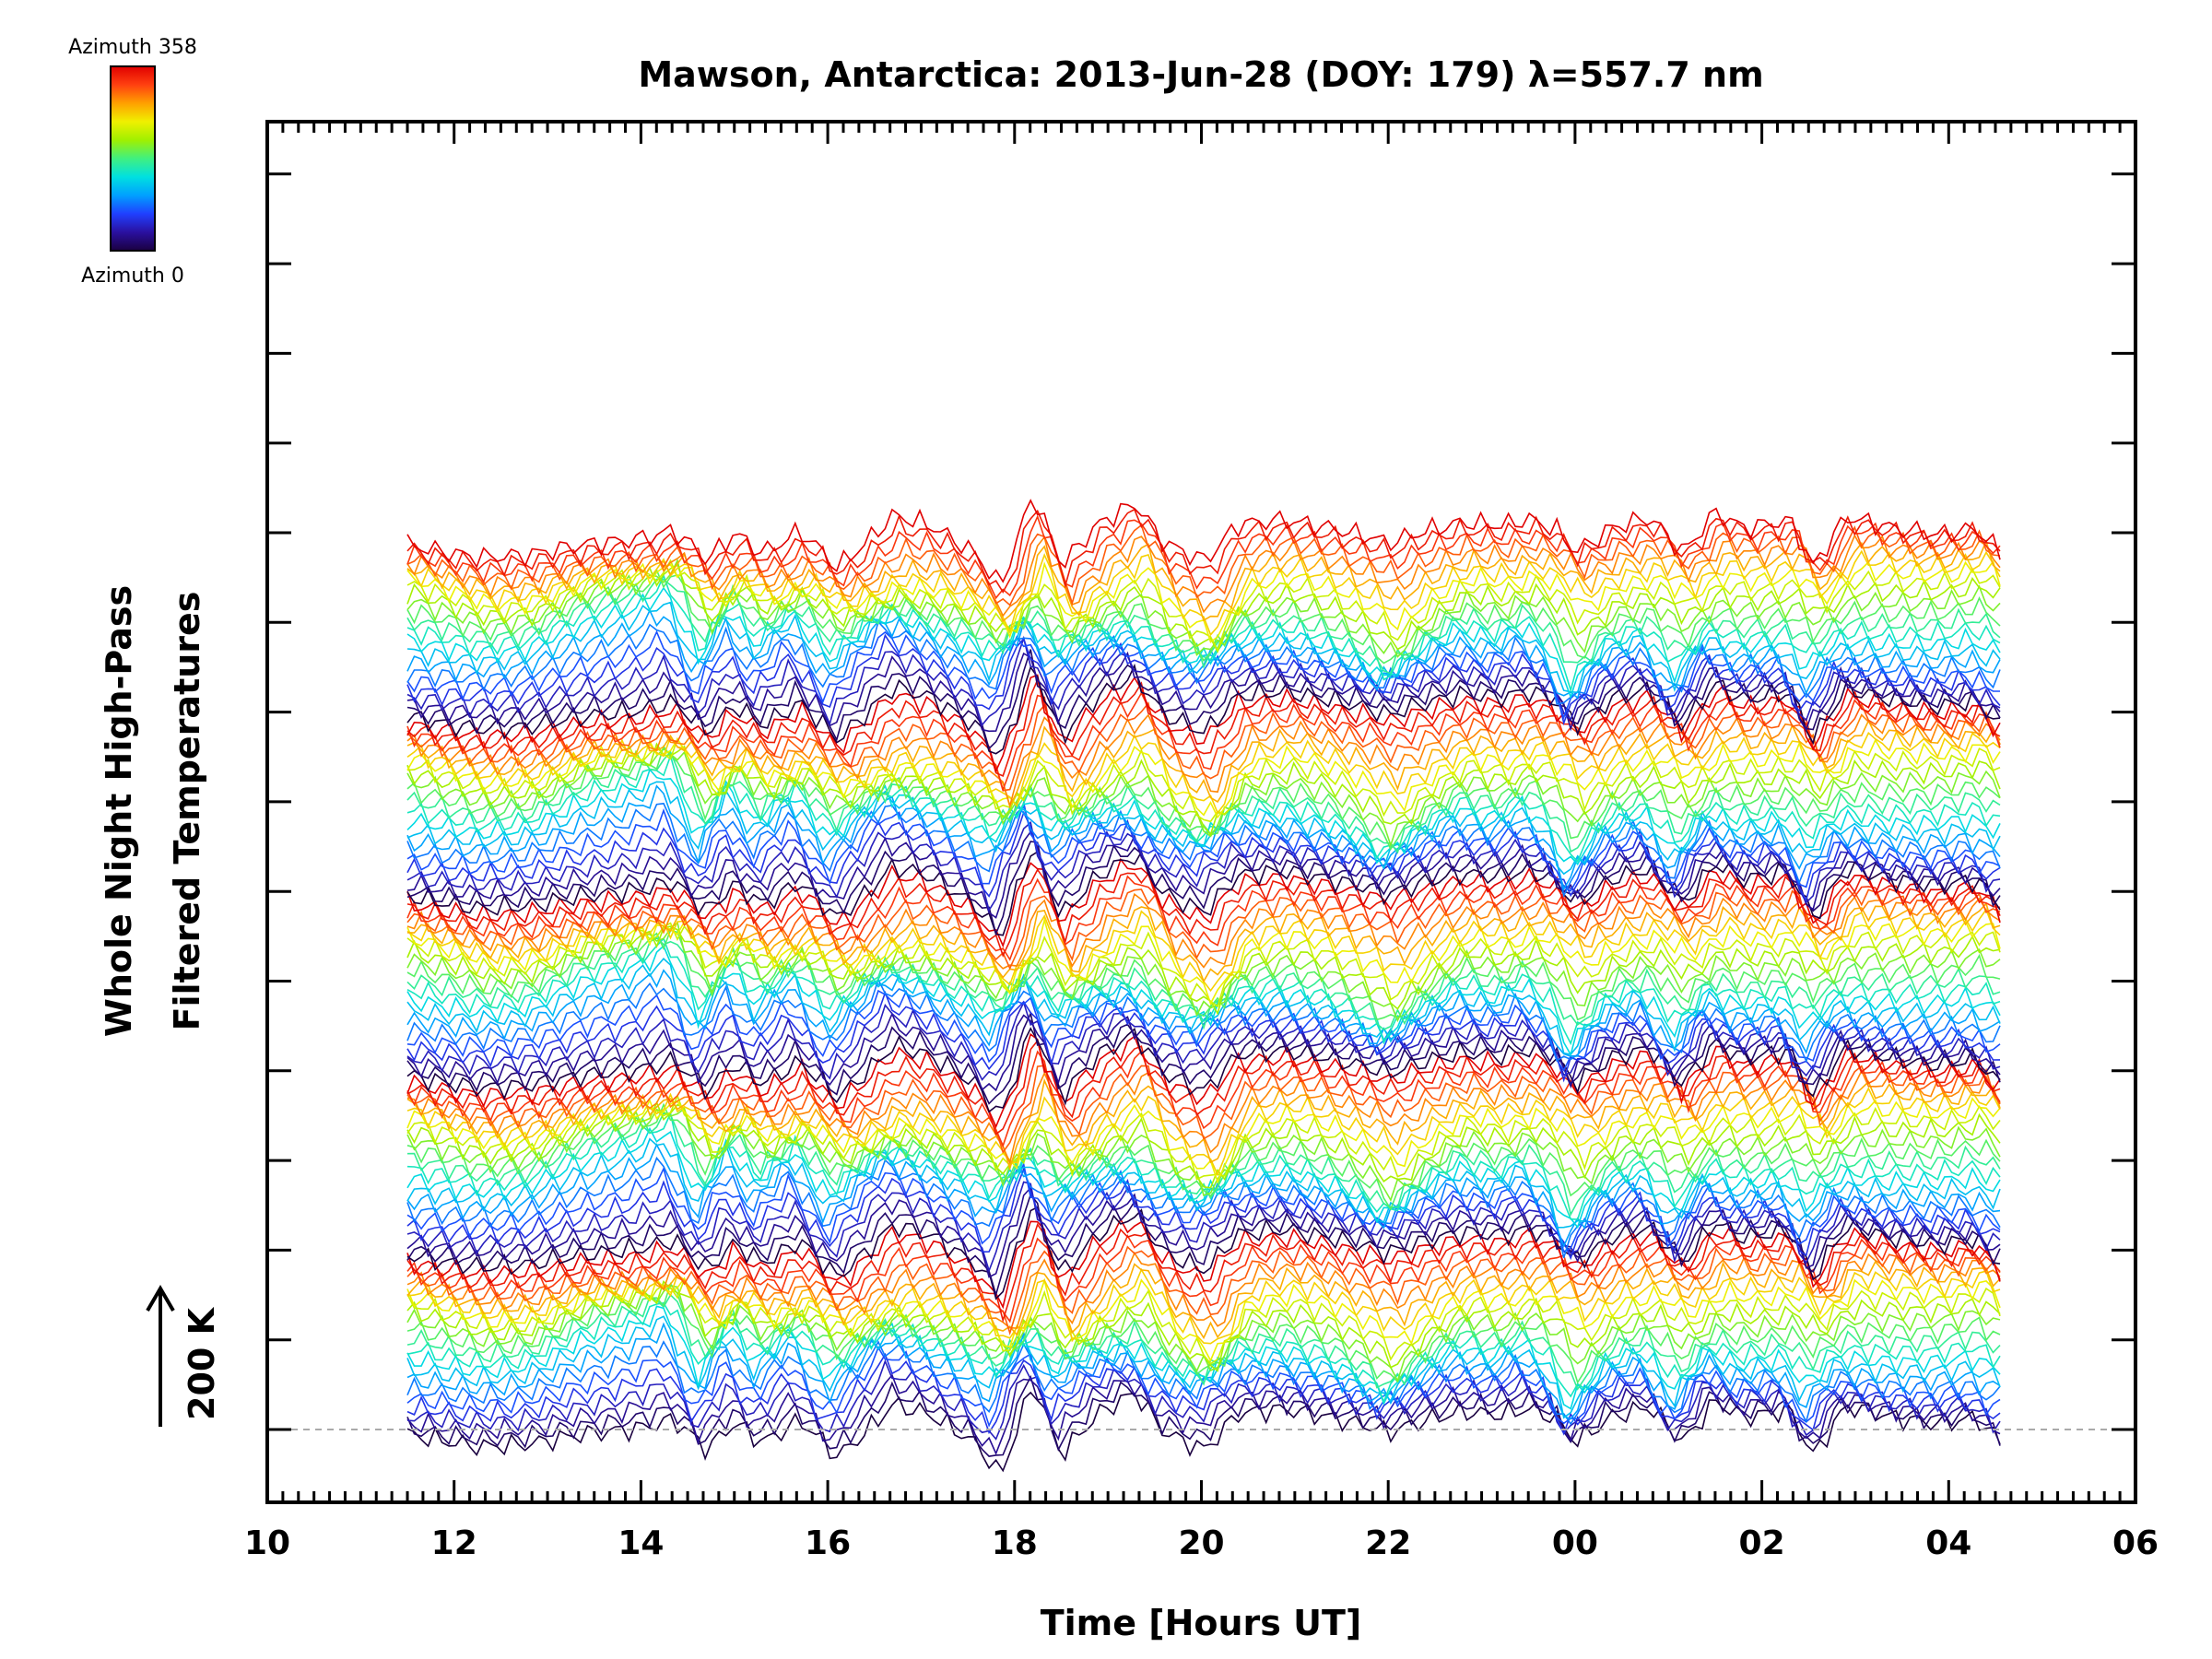 This screenshot has width=2212, height=1659. I want to click on colorbar-top-label: Azimuth 358, so click(132, 47).